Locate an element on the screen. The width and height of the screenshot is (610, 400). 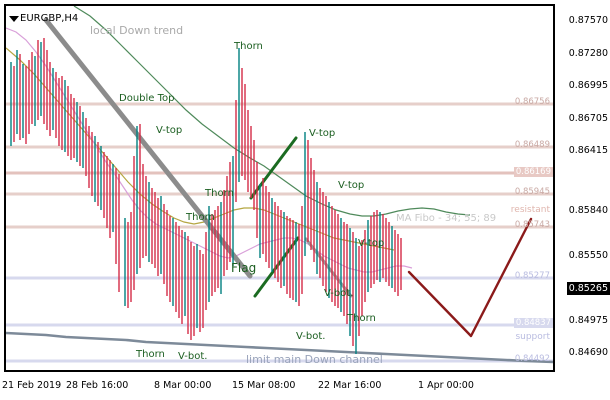
date-tick-3: 15 Mar 08:00 is located at coordinates (264, 385).